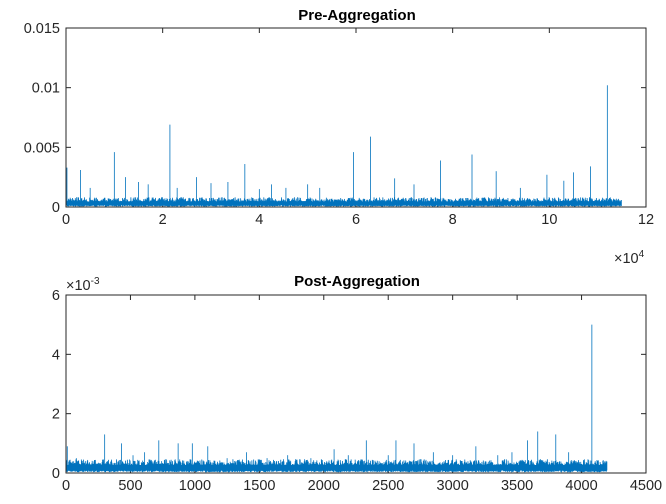  What do you see at coordinates (357, 281) in the screenshot?
I see `chart-title: Post-Aggregation` at bounding box center [357, 281].